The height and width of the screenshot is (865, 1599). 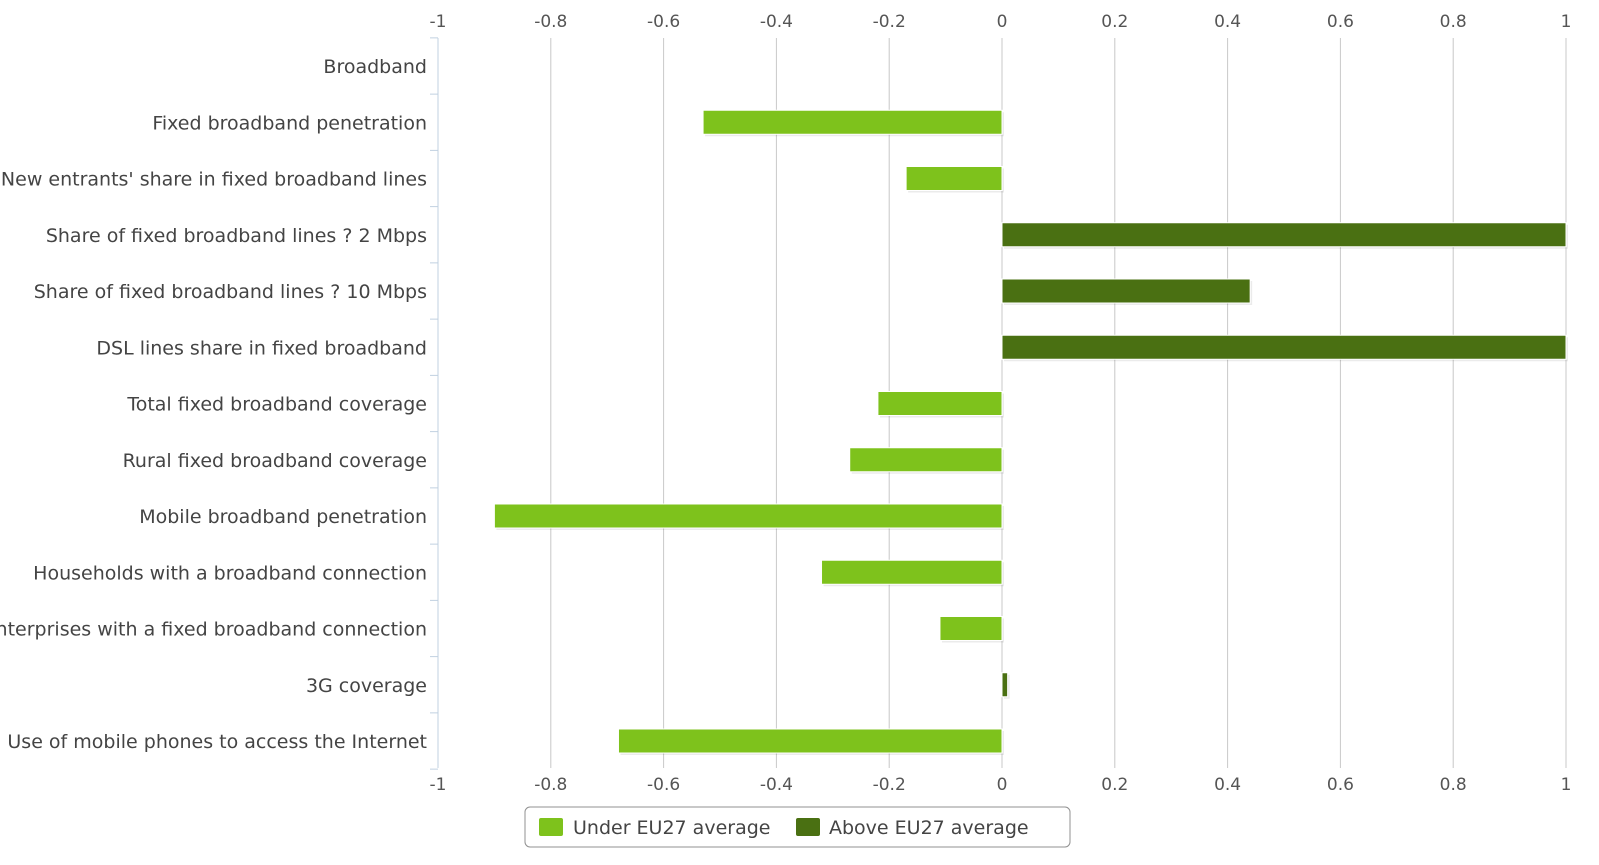 I want to click on category-label: Share of fixed broadband lines ? 2 Mbps, so click(x=236, y=236).